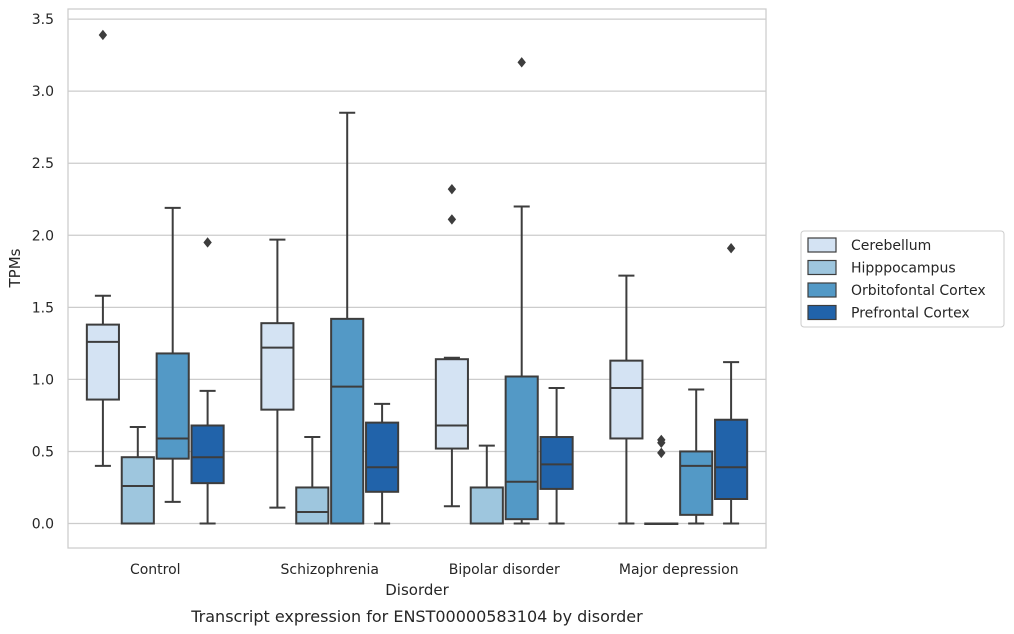 The height and width of the screenshot is (634, 1014). I want to click on x-tick-label: Major depression, so click(679, 570).